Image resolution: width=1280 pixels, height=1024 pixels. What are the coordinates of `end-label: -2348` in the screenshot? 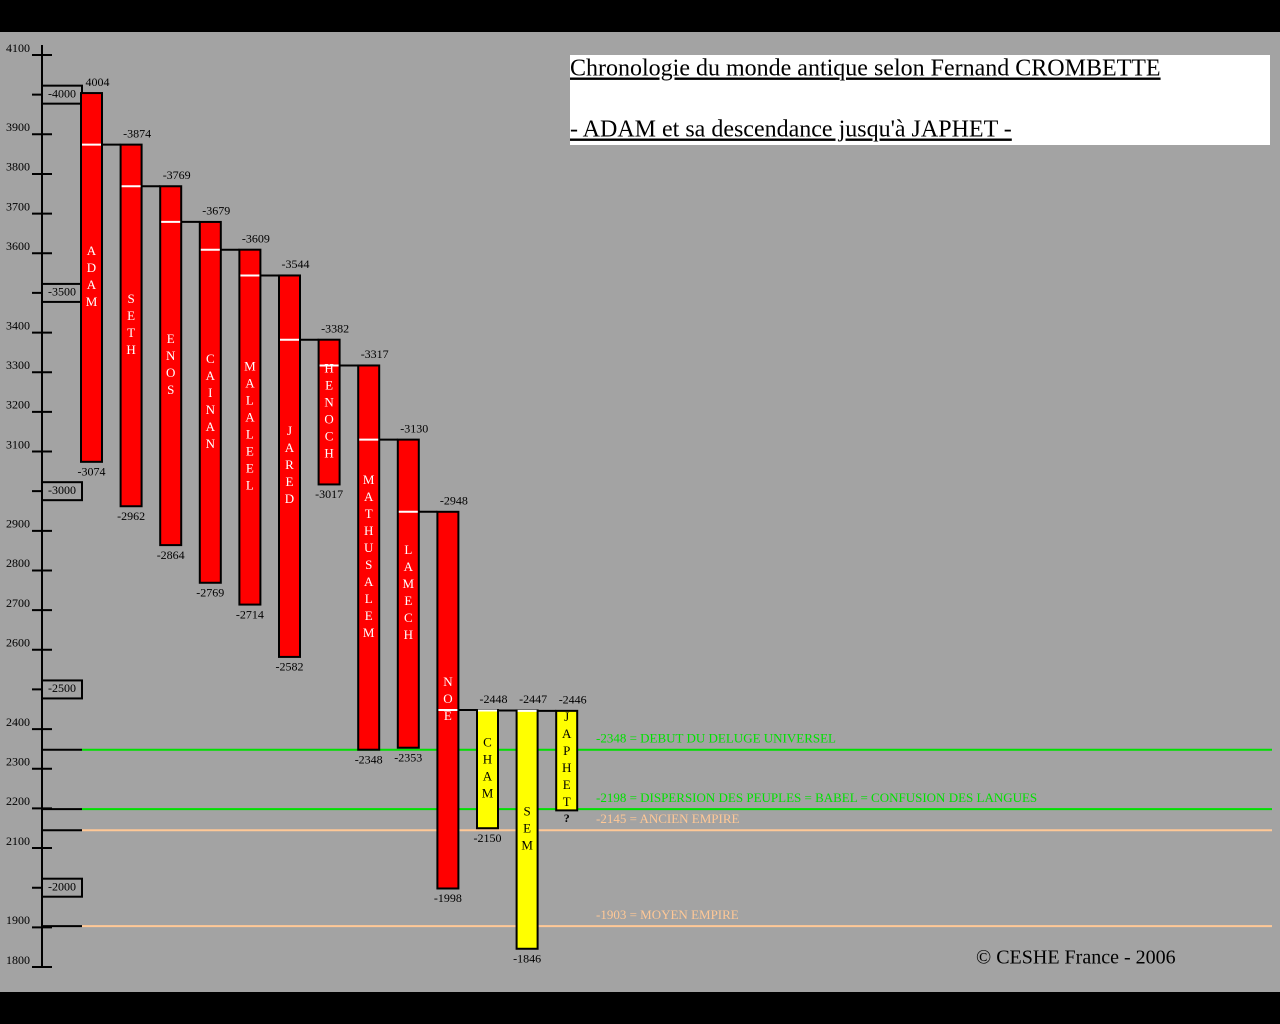 It's located at (369, 759).